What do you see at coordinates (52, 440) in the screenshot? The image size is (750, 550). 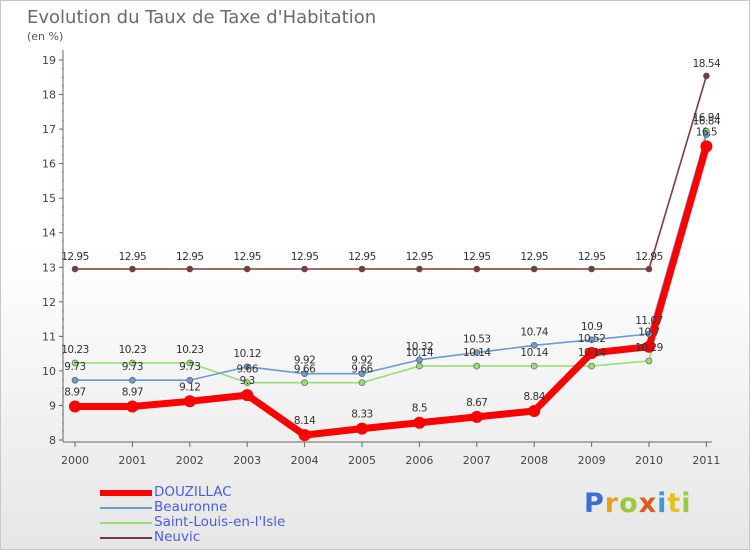 I see `y-tick-label: 8` at bounding box center [52, 440].